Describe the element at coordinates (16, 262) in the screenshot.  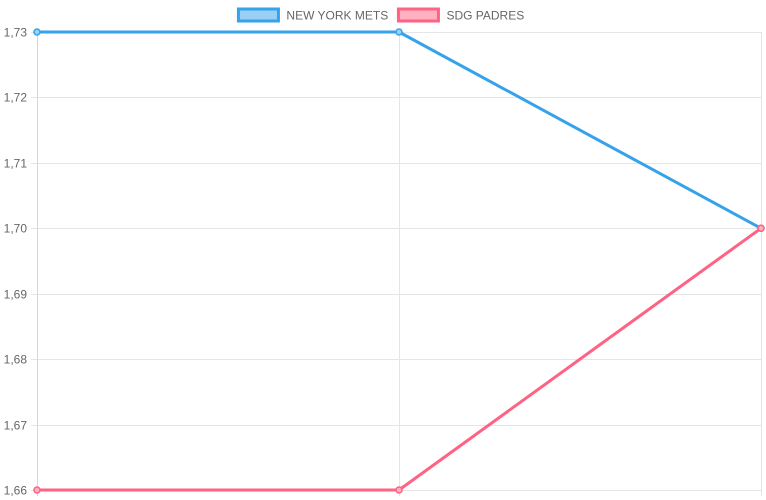
I see `y-axis: 1,73 1,72 1,71 1,70 1,69 1,68 1,67 1,66` at that location.